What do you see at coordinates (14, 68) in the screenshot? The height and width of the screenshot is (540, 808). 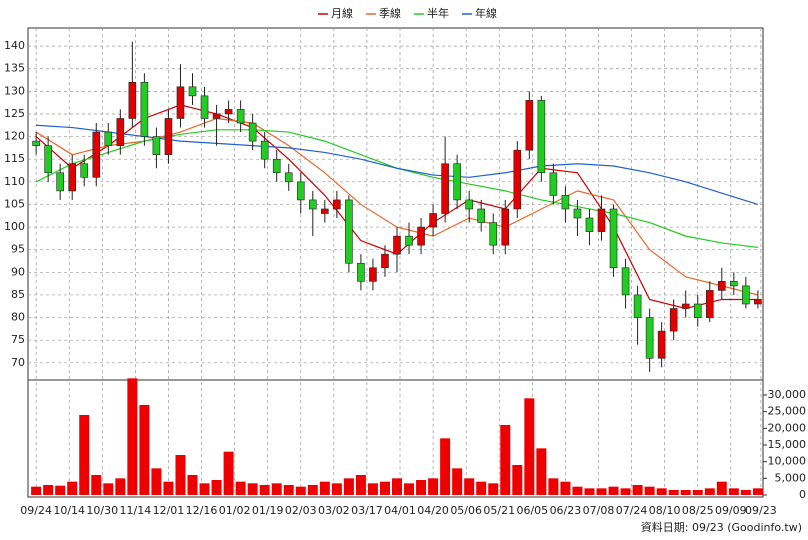 I see `y-tick-label: 135` at bounding box center [14, 68].